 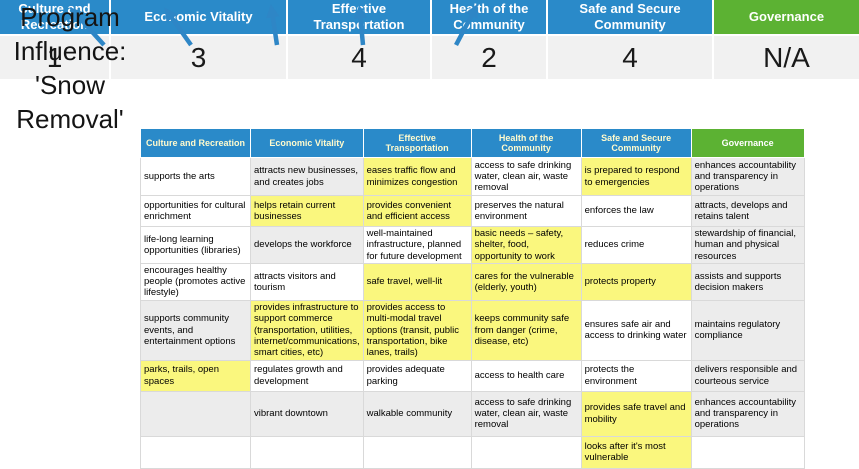 What do you see at coordinates (417, 375) in the screenshot?
I see `matrix-cell: provides adequate parking` at bounding box center [417, 375].